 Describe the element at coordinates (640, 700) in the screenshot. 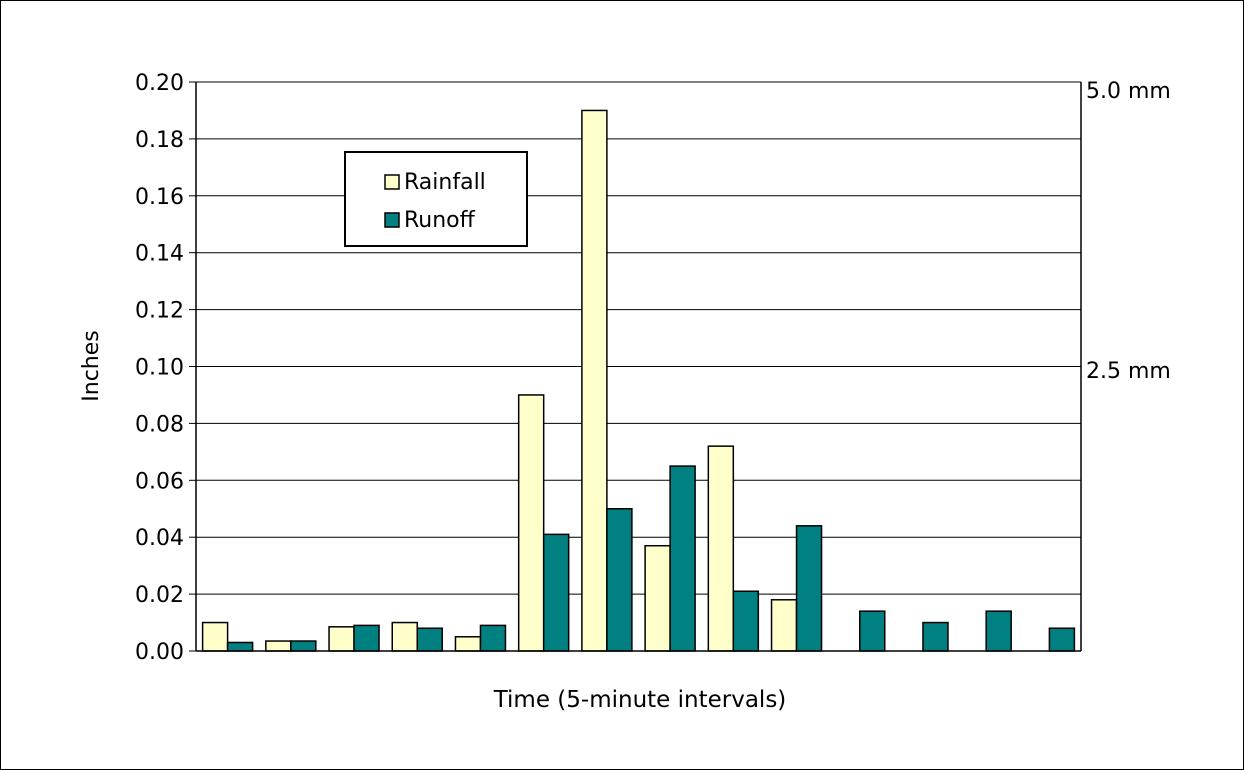

I see `x-axis-label: Time (5-minute intervals)` at that location.